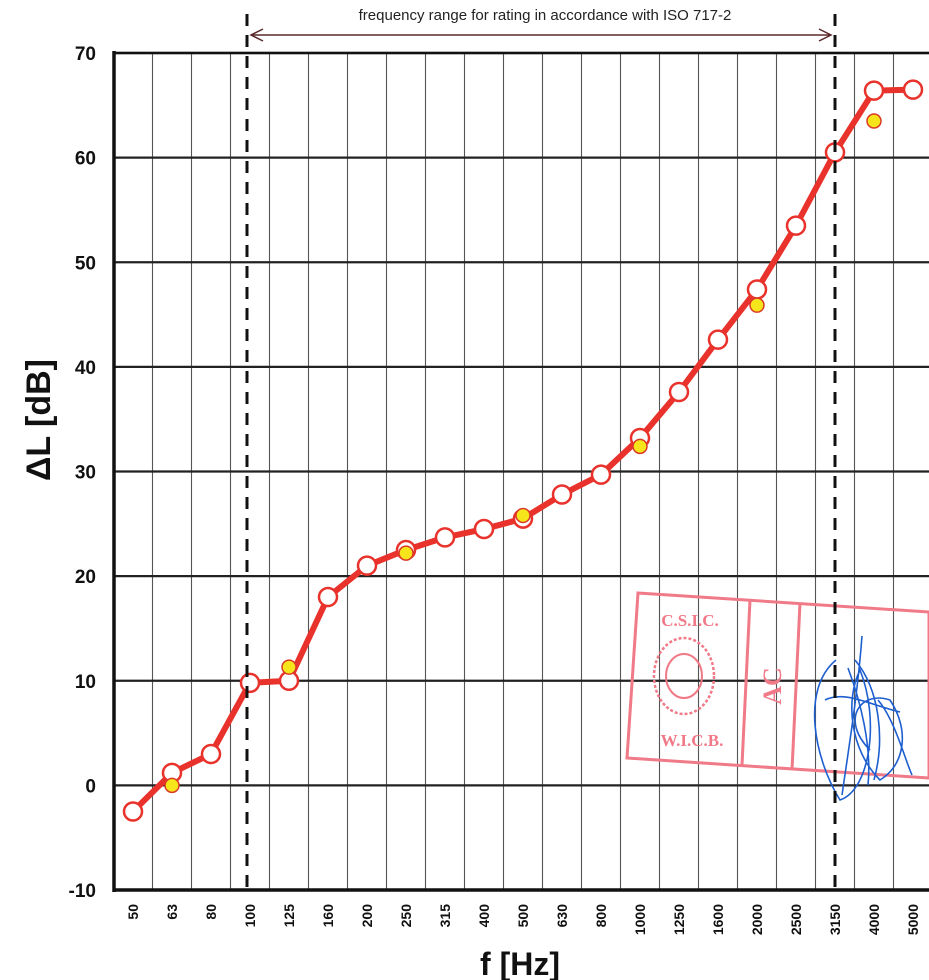  What do you see at coordinates (406, 916) in the screenshot?
I see `x-tick-label: 250` at bounding box center [406, 916].